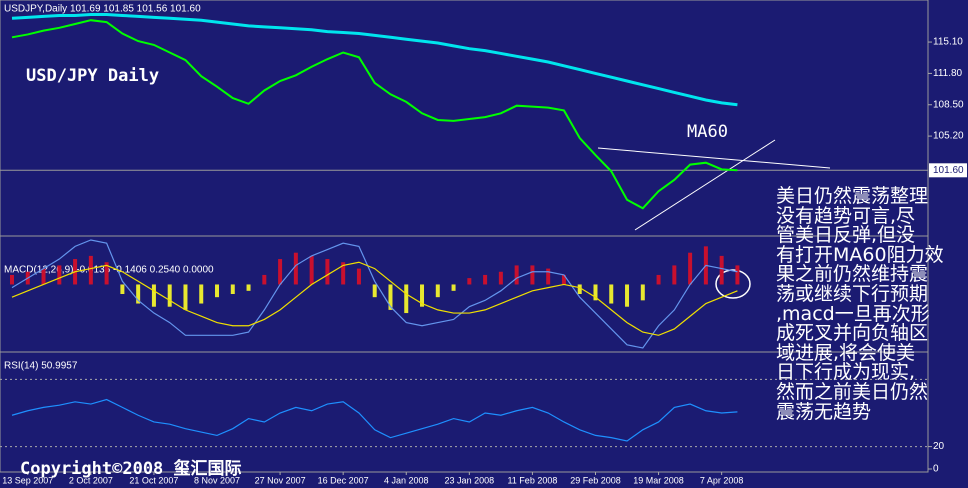 The height and width of the screenshot is (488, 968). I want to click on y-tick-label: 115.10, so click(948, 42).